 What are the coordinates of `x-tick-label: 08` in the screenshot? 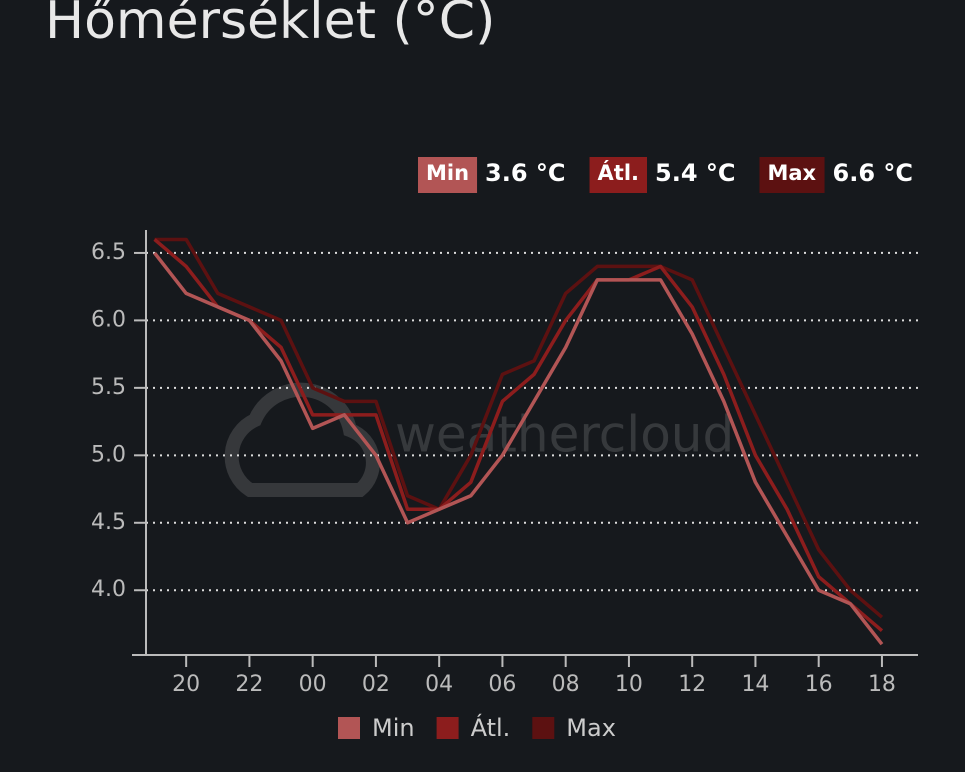 It's located at (566, 684).